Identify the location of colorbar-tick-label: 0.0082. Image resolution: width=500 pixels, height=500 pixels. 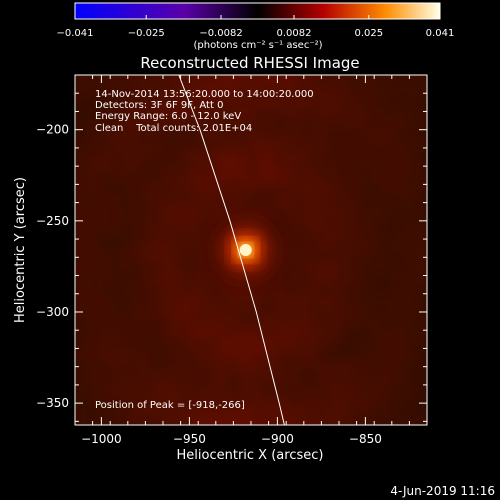
(294, 33).